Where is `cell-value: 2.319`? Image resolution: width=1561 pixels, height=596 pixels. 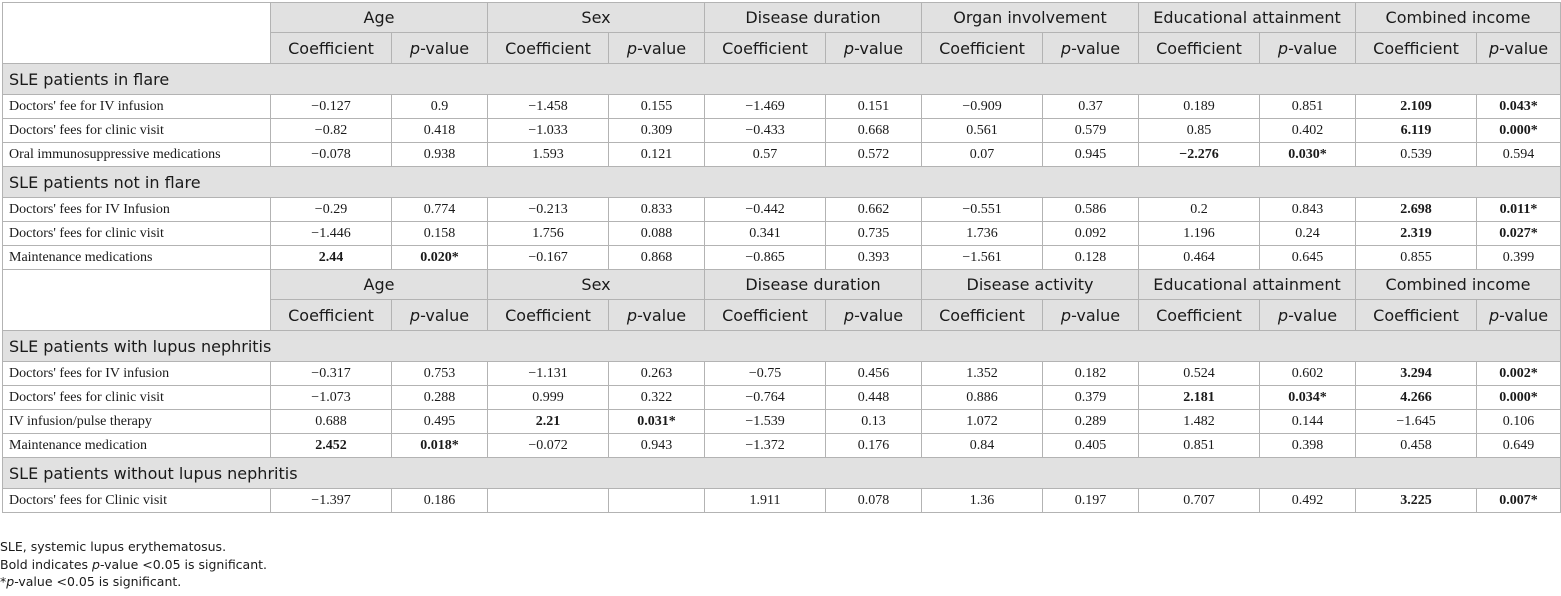
cell-value: 2.319 is located at coordinates (1416, 233).